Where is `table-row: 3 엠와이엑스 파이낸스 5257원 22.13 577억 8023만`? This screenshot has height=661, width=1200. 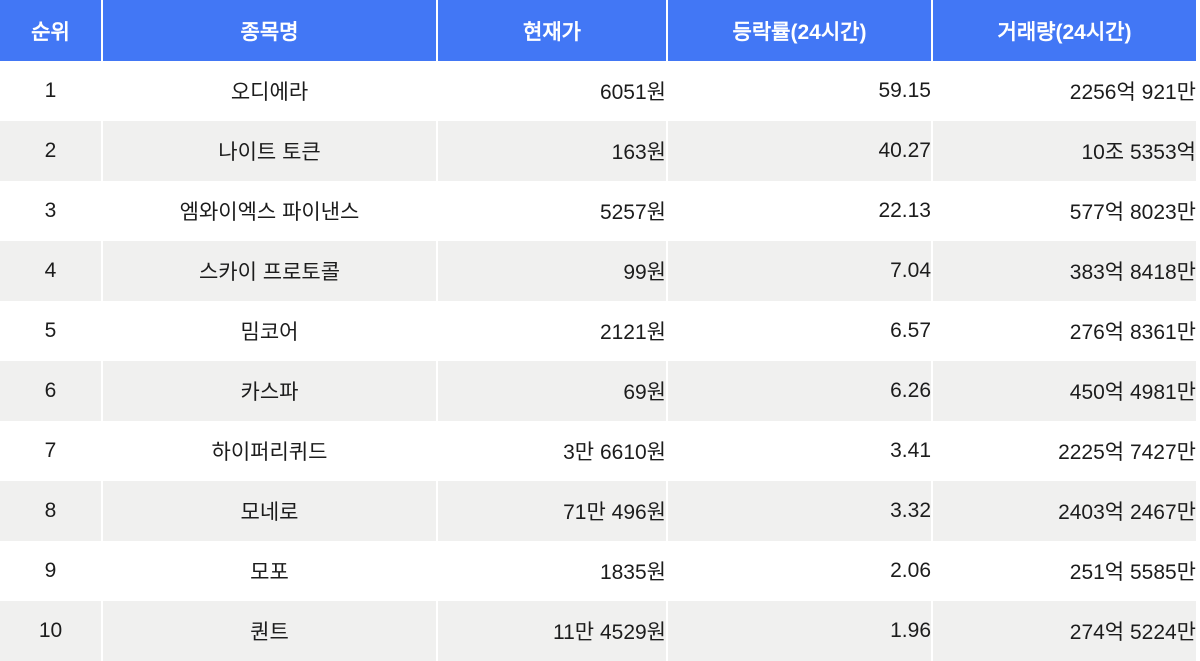
table-row: 3 엠와이엑스 파이낸스 5257원 22.13 577억 8023만 is located at coordinates (598, 211).